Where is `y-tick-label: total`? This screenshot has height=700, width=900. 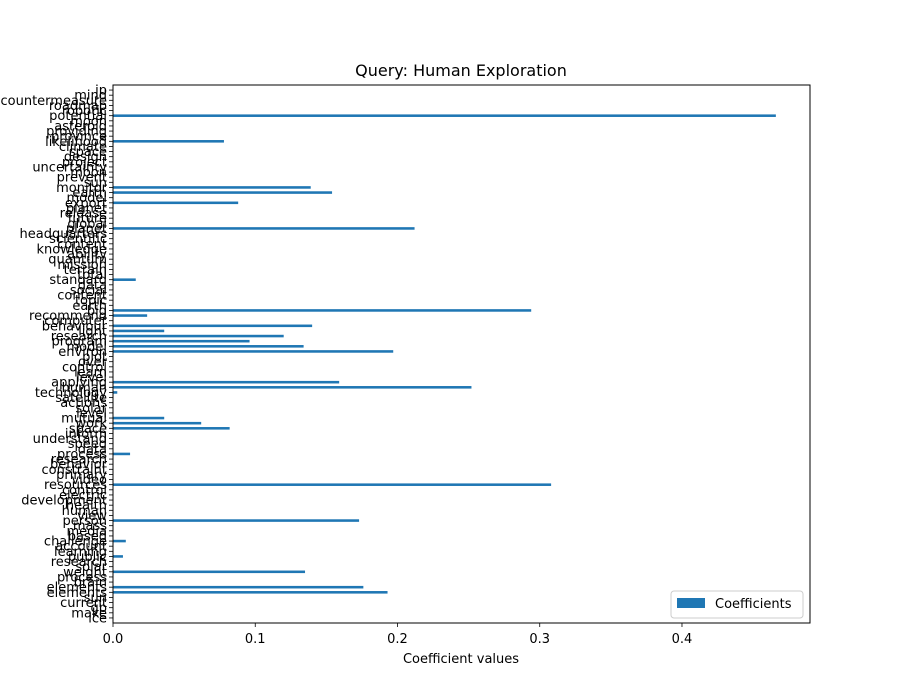
y-tick-label: total is located at coordinates (92, 275).